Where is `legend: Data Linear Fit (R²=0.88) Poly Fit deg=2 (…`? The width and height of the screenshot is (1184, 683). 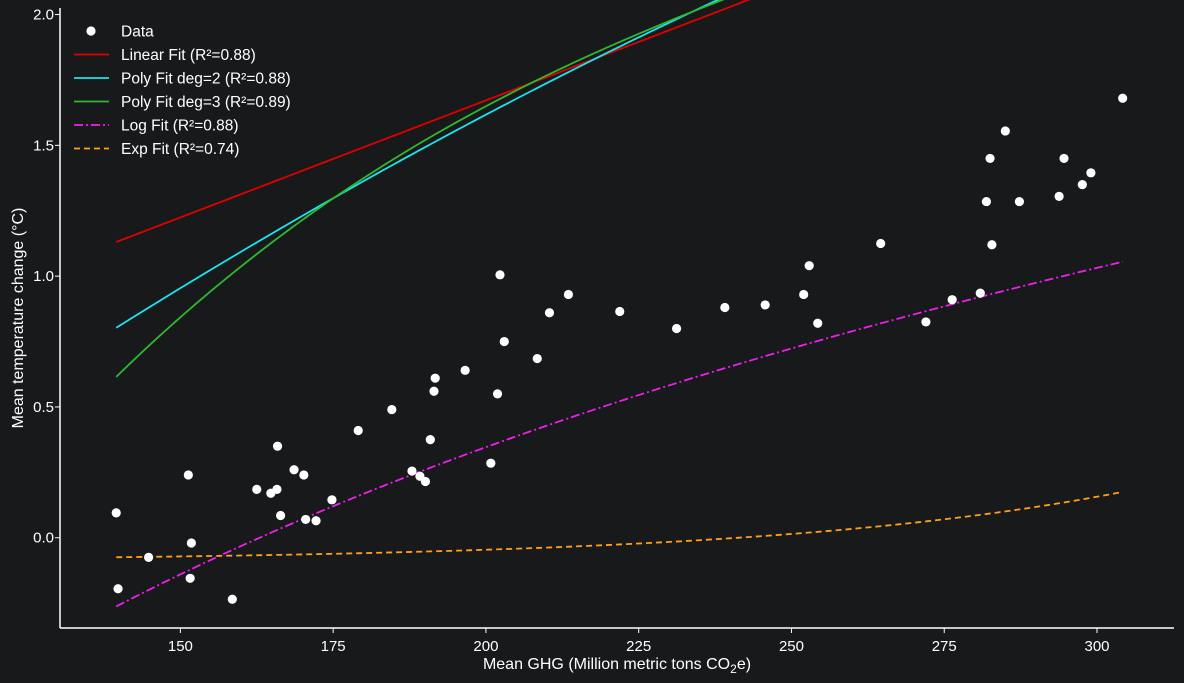
legend: Data Linear Fit (R²=0.88) Poly Fit deg=2 (… is located at coordinates (182, 91).